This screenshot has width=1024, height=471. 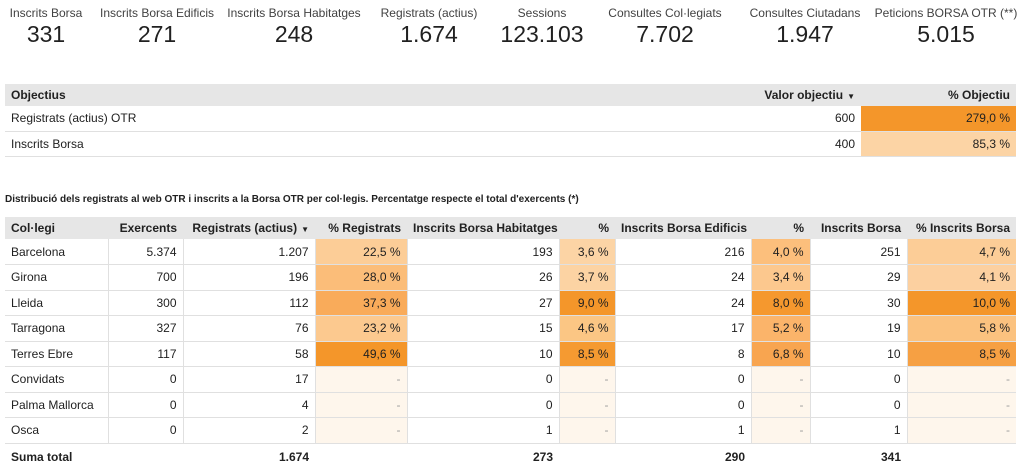 What do you see at coordinates (683, 354) in the screenshot?
I see `inscrits-edificis: 8` at bounding box center [683, 354].